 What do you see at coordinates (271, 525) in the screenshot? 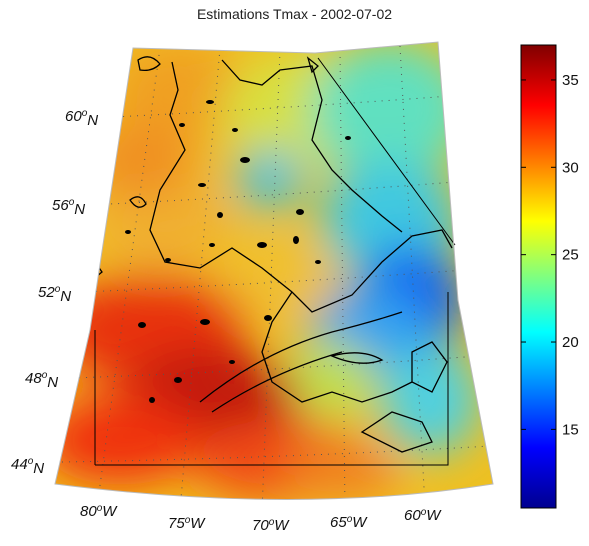
I see `lon-label-70: 70oW` at bounding box center [271, 525].